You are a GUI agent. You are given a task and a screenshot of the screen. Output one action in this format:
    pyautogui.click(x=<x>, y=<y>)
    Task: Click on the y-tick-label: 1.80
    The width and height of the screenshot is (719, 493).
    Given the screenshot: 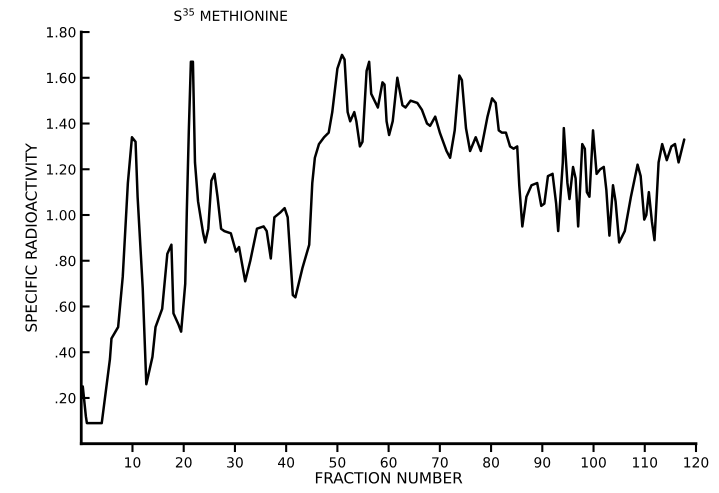 What is the action you would take?
    pyautogui.click(x=61, y=32)
    